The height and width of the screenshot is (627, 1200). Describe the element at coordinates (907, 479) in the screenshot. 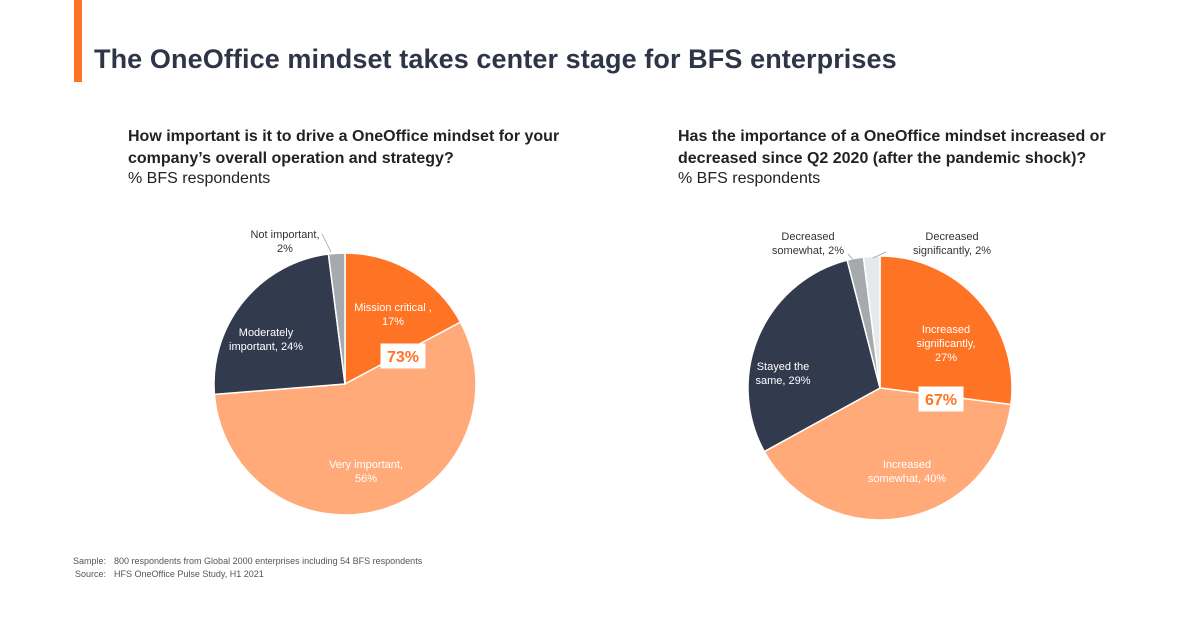

I see `chart-2-slice-2-label-line-2: somewhat, 40%` at that location.